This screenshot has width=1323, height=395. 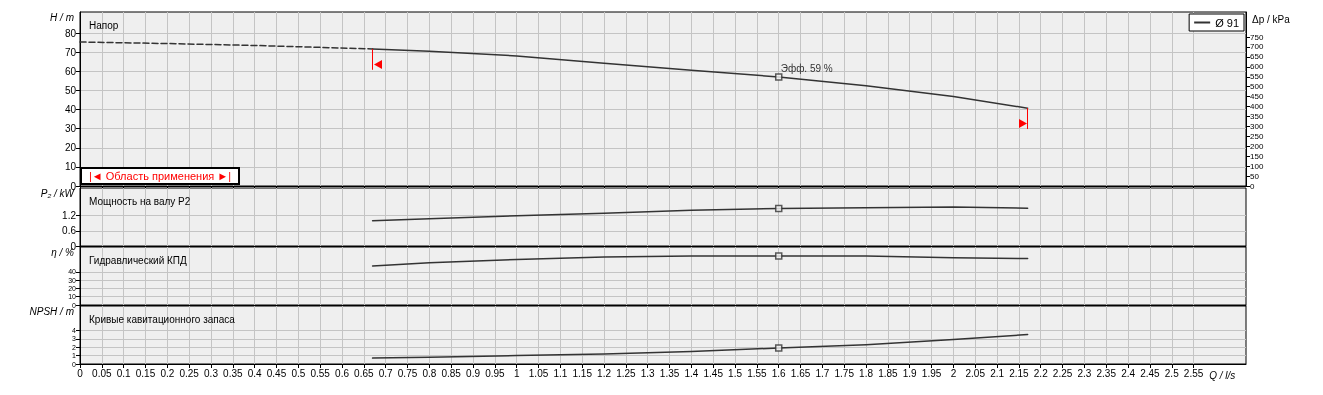 I want to click on y-tick-label: 10, so click(x=70, y=167).